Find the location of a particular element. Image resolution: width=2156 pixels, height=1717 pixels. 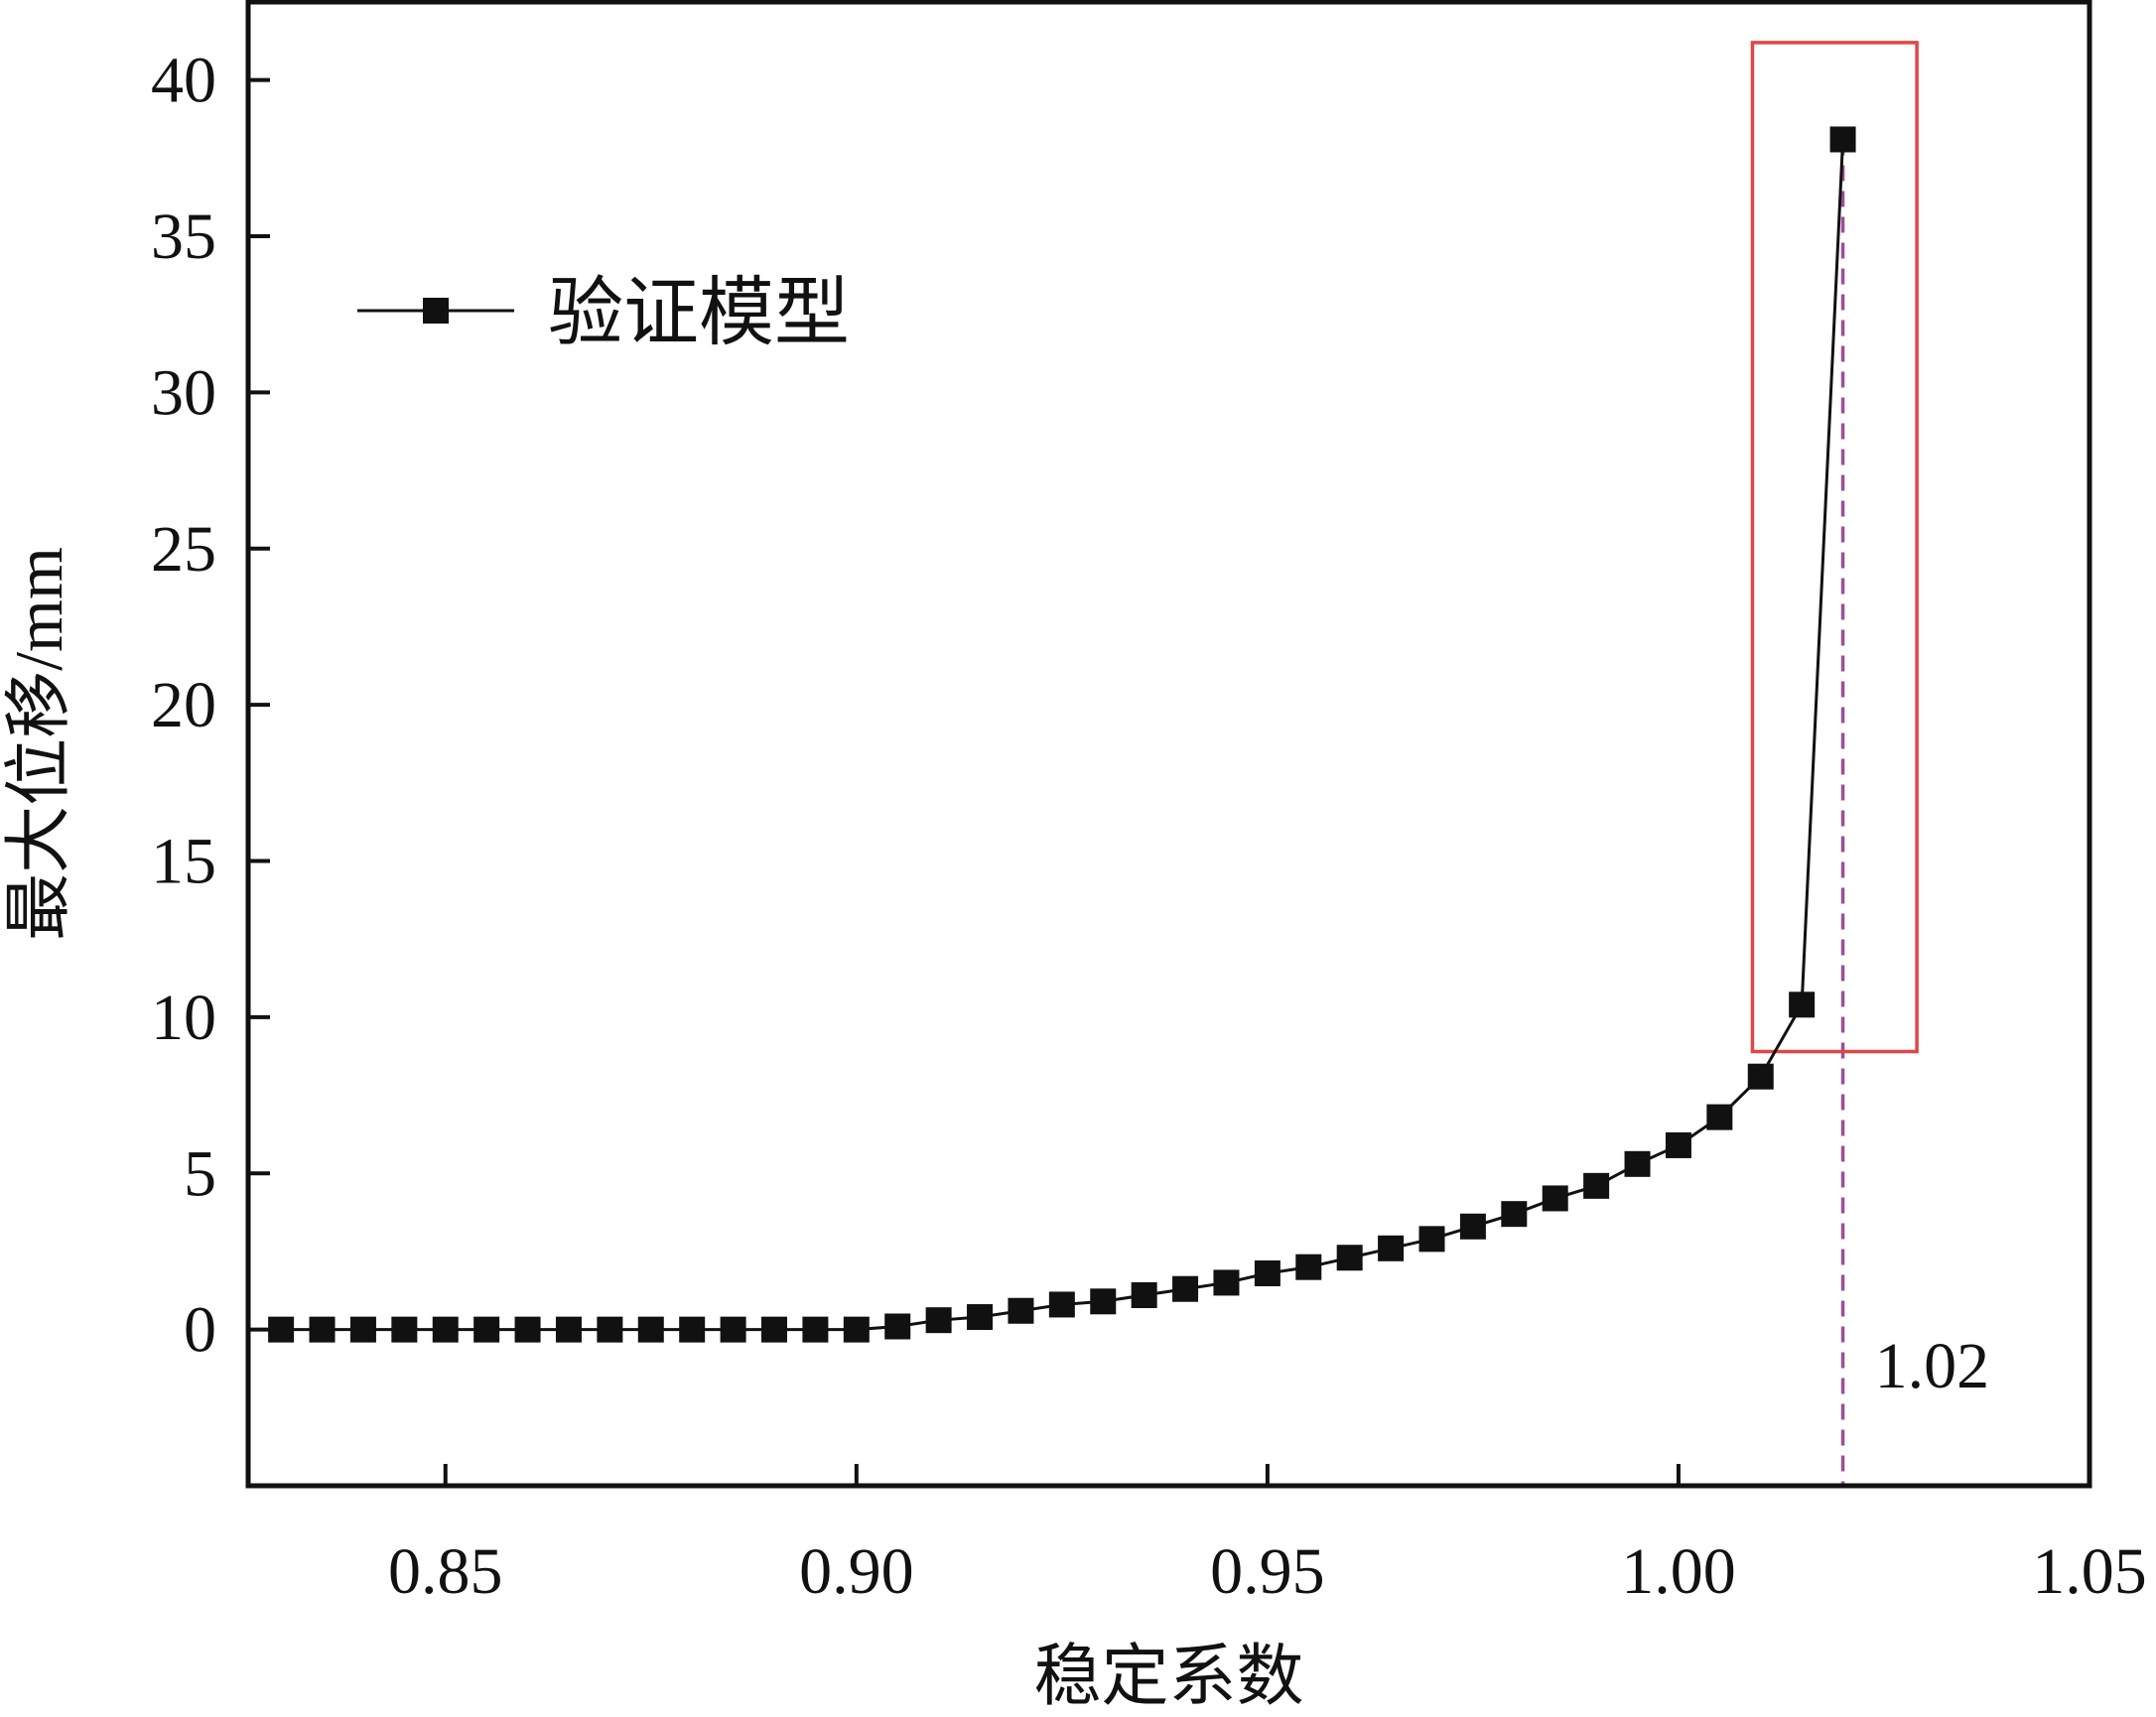

y-tick-label: 40 is located at coordinates (183, 81).